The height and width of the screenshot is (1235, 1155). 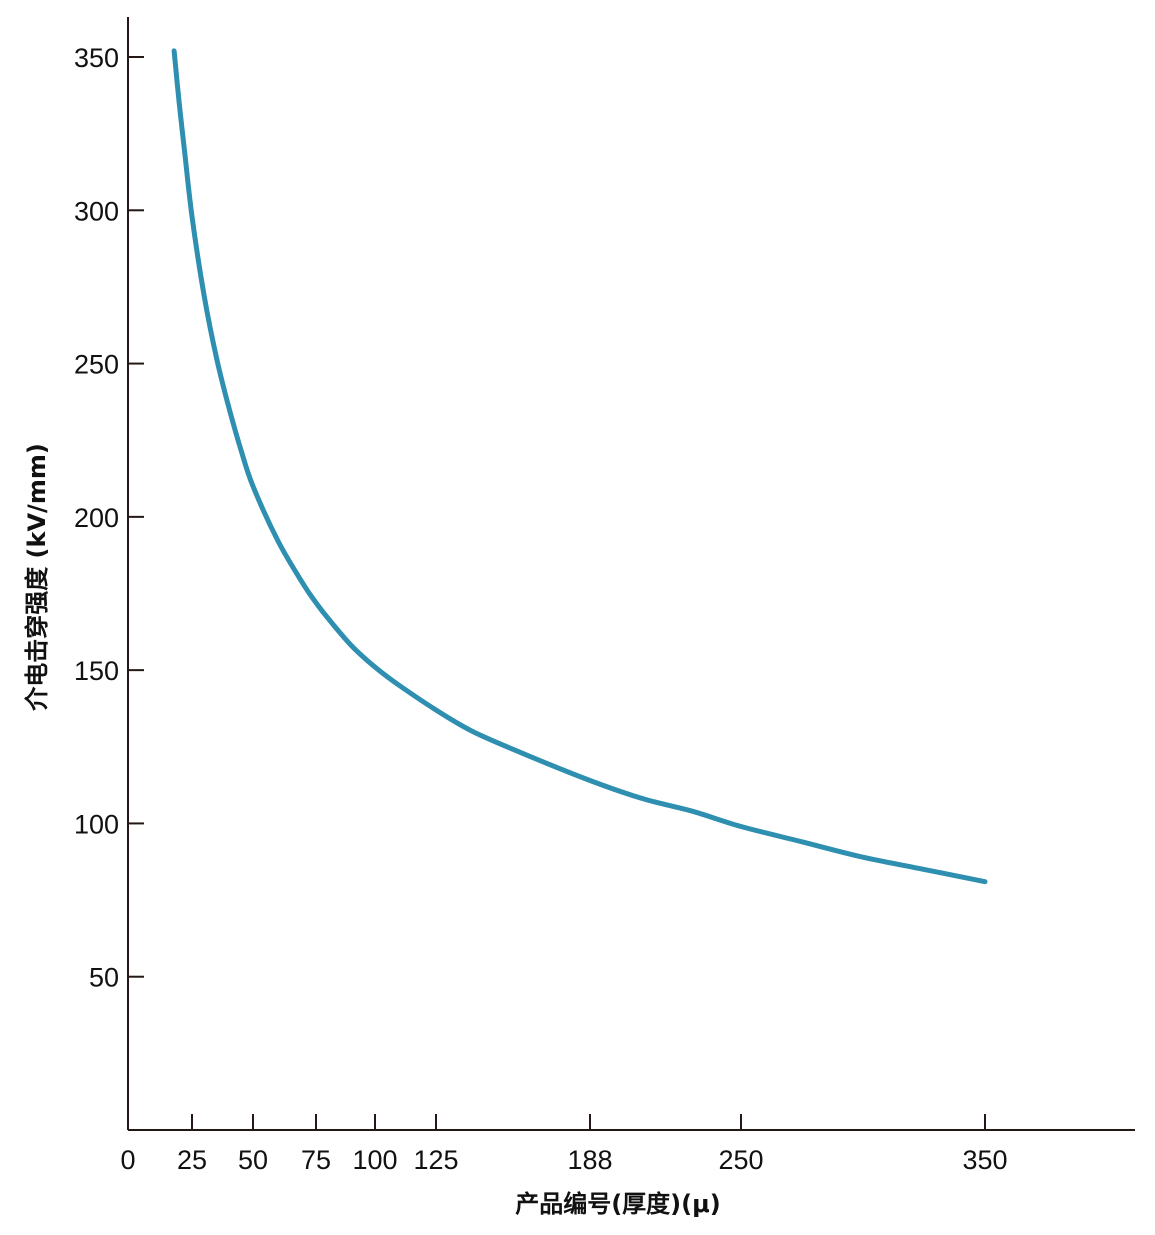 I want to click on x-tick-label: 188, so click(x=589, y=1160).